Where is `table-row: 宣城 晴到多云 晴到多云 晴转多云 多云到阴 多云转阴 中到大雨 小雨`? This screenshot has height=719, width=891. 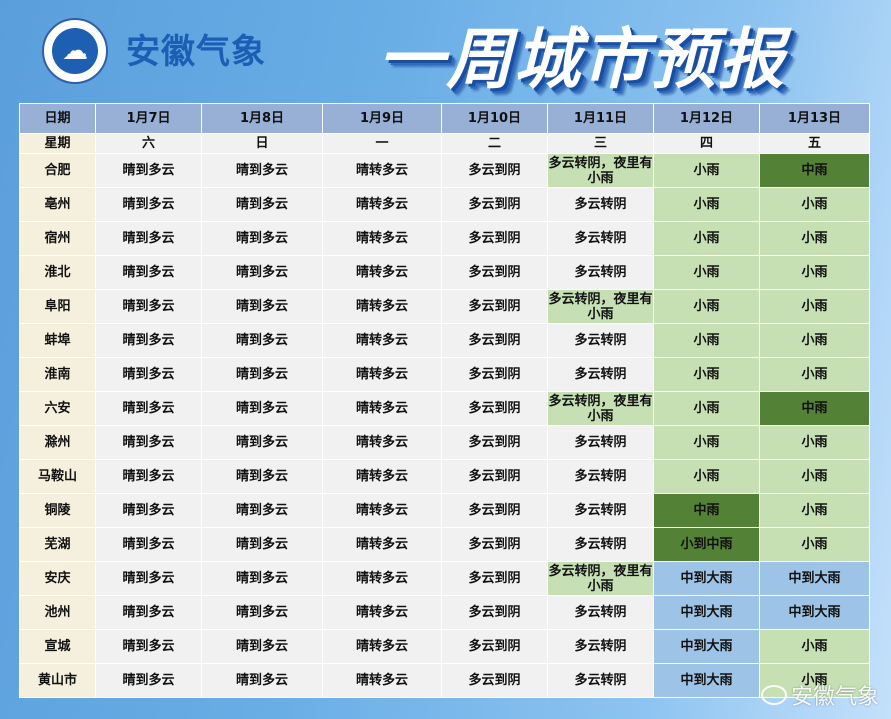 table-row: 宣城 晴到多云 晴到多云 晴转多云 多云到阴 多云转阴 中到大雨 小雨 is located at coordinates (444, 646).